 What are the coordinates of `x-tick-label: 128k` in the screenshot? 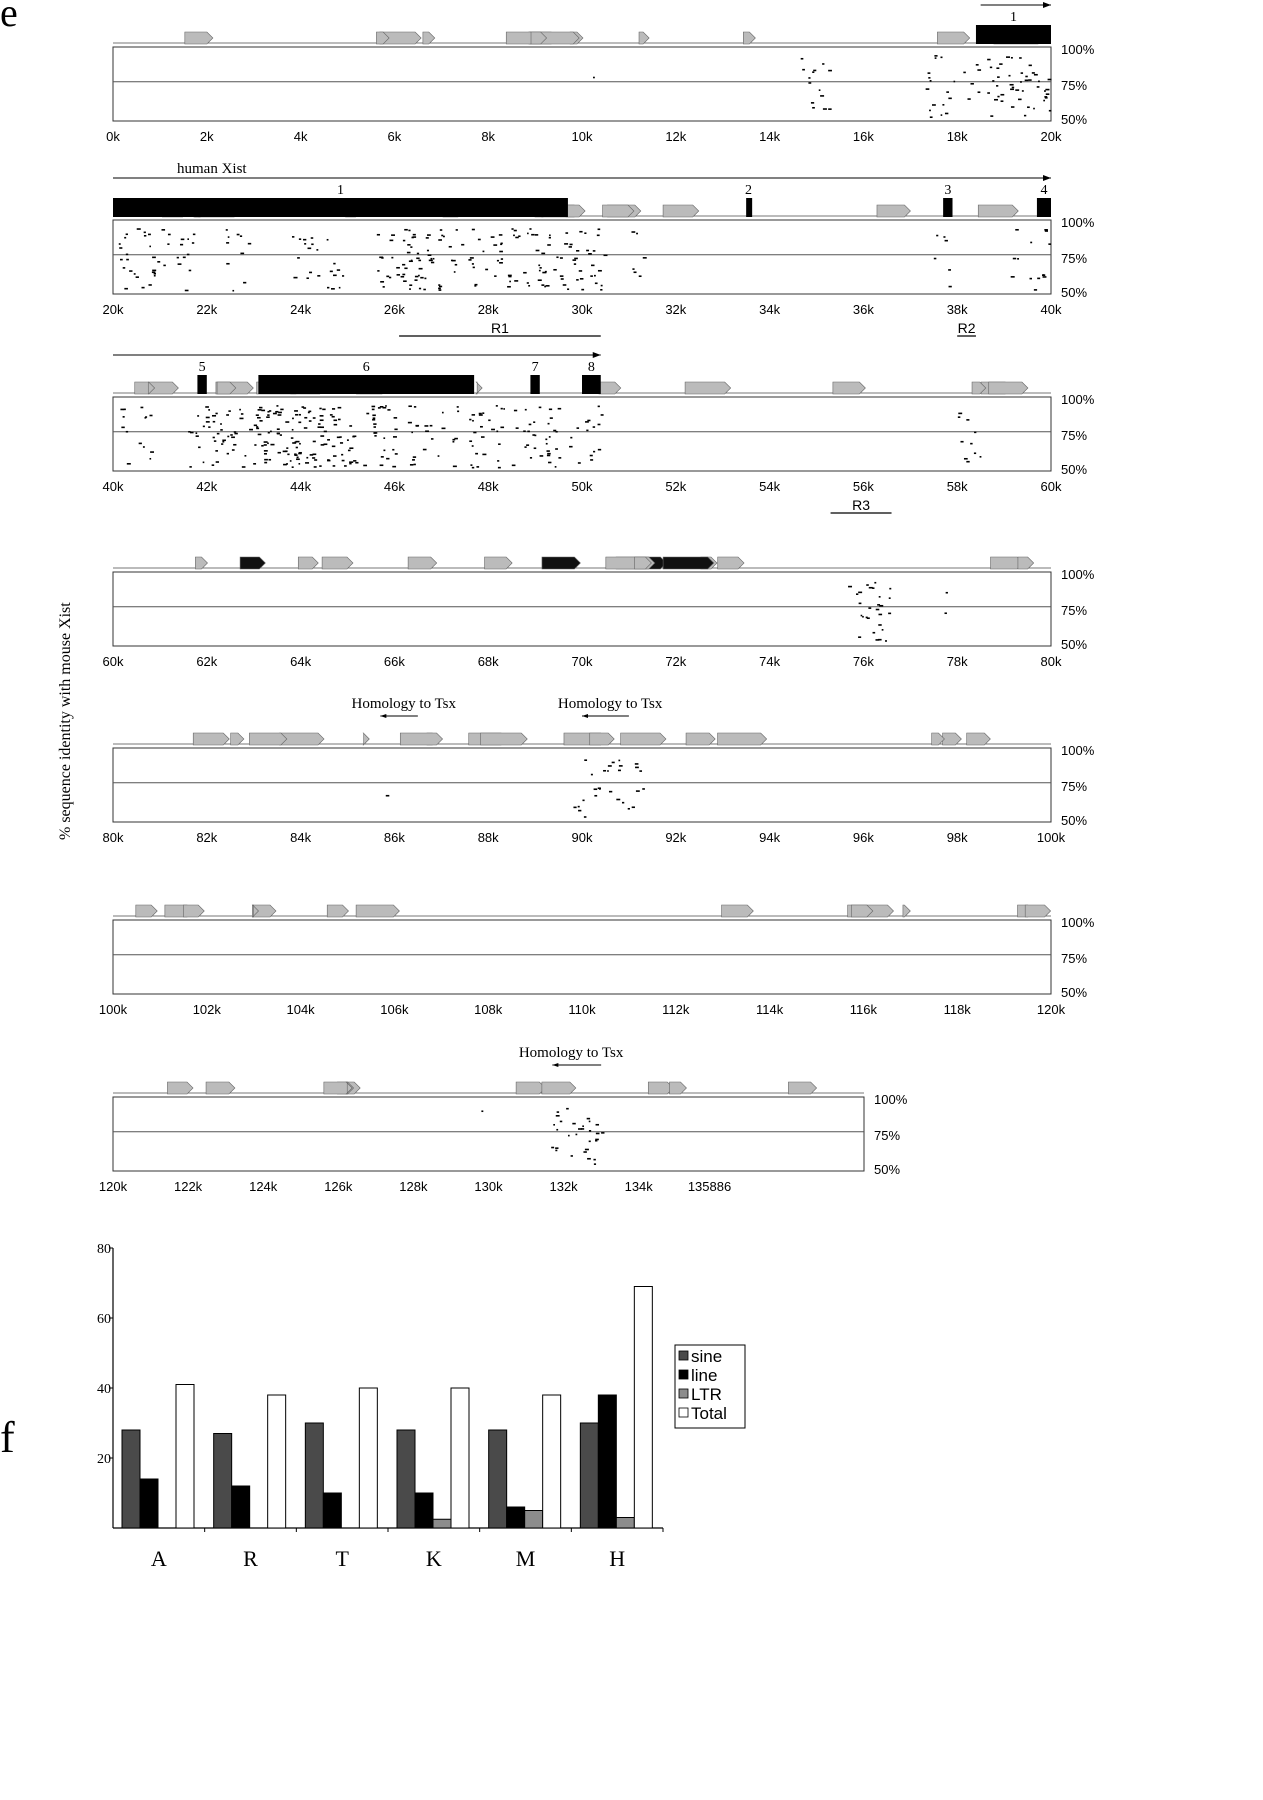 It's located at (413, 1186).